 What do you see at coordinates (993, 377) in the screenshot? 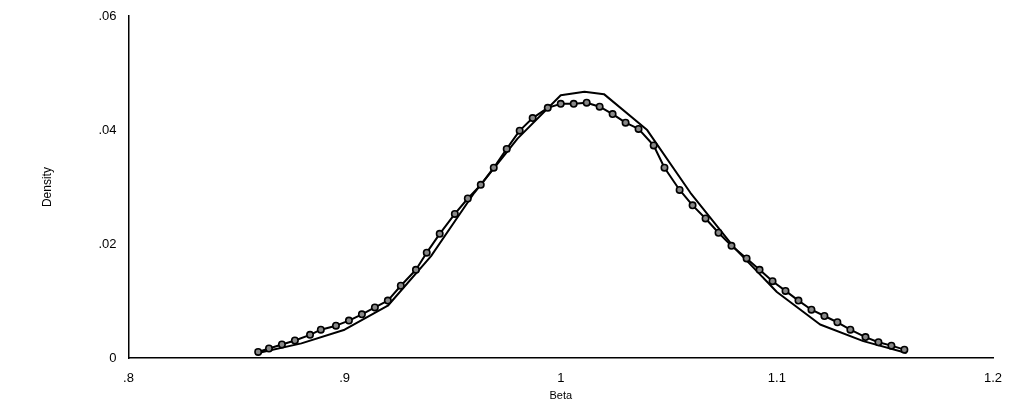
I see `x-tick-label: 1.2` at bounding box center [993, 377].